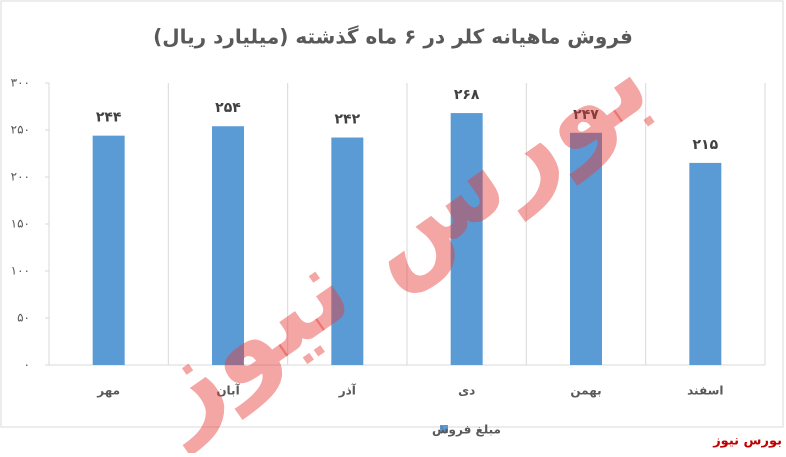 The width and height of the screenshot is (786, 457). What do you see at coordinates (747, 441) in the screenshot?
I see `source-label: بورس نیوز` at bounding box center [747, 441].